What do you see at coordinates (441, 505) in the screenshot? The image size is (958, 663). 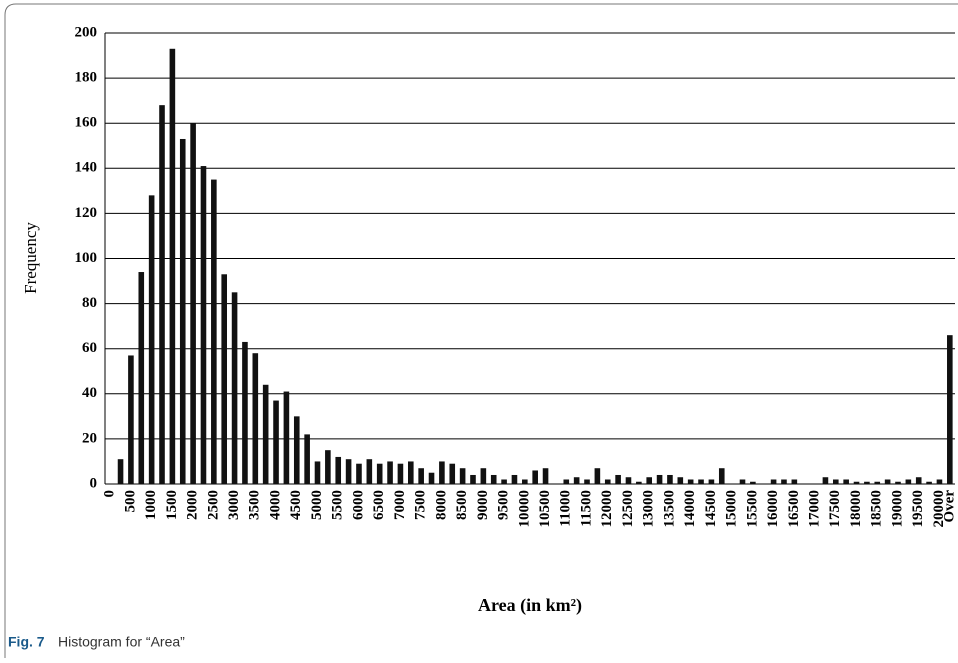 I see `x-tick-label: 8000` at bounding box center [441, 505].